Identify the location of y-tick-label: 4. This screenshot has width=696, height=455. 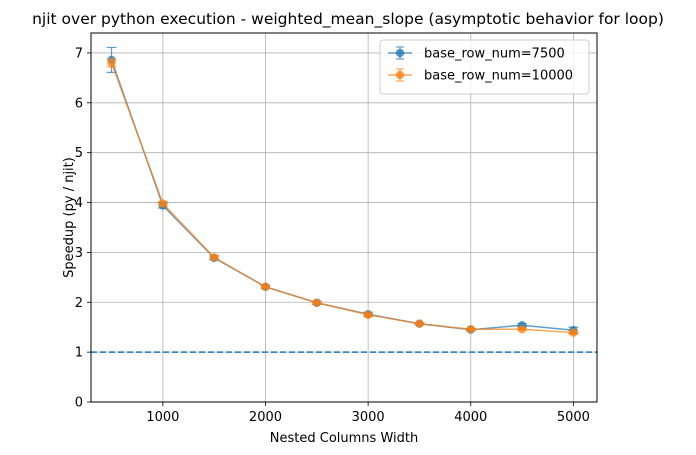
(79, 203).